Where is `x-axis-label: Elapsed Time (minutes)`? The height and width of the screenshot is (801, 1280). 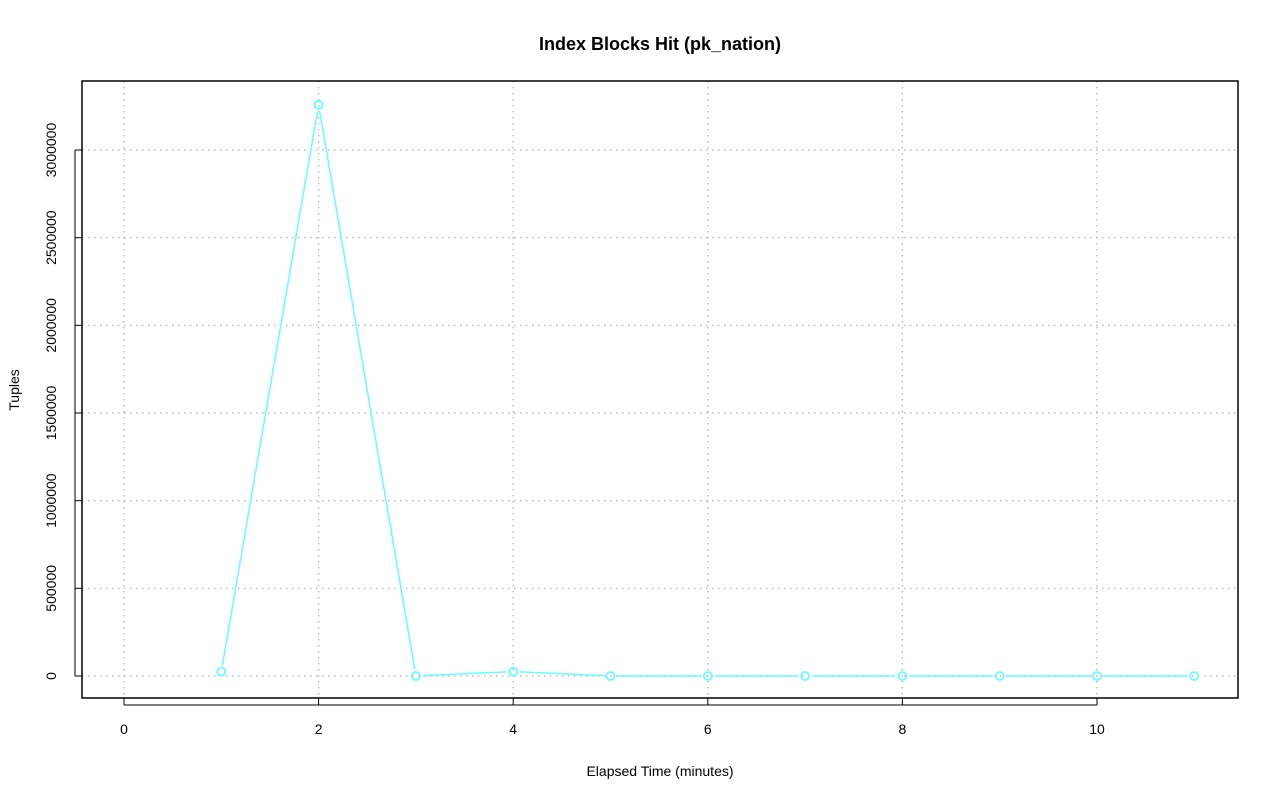 x-axis-label: Elapsed Time (minutes) is located at coordinates (659, 771).